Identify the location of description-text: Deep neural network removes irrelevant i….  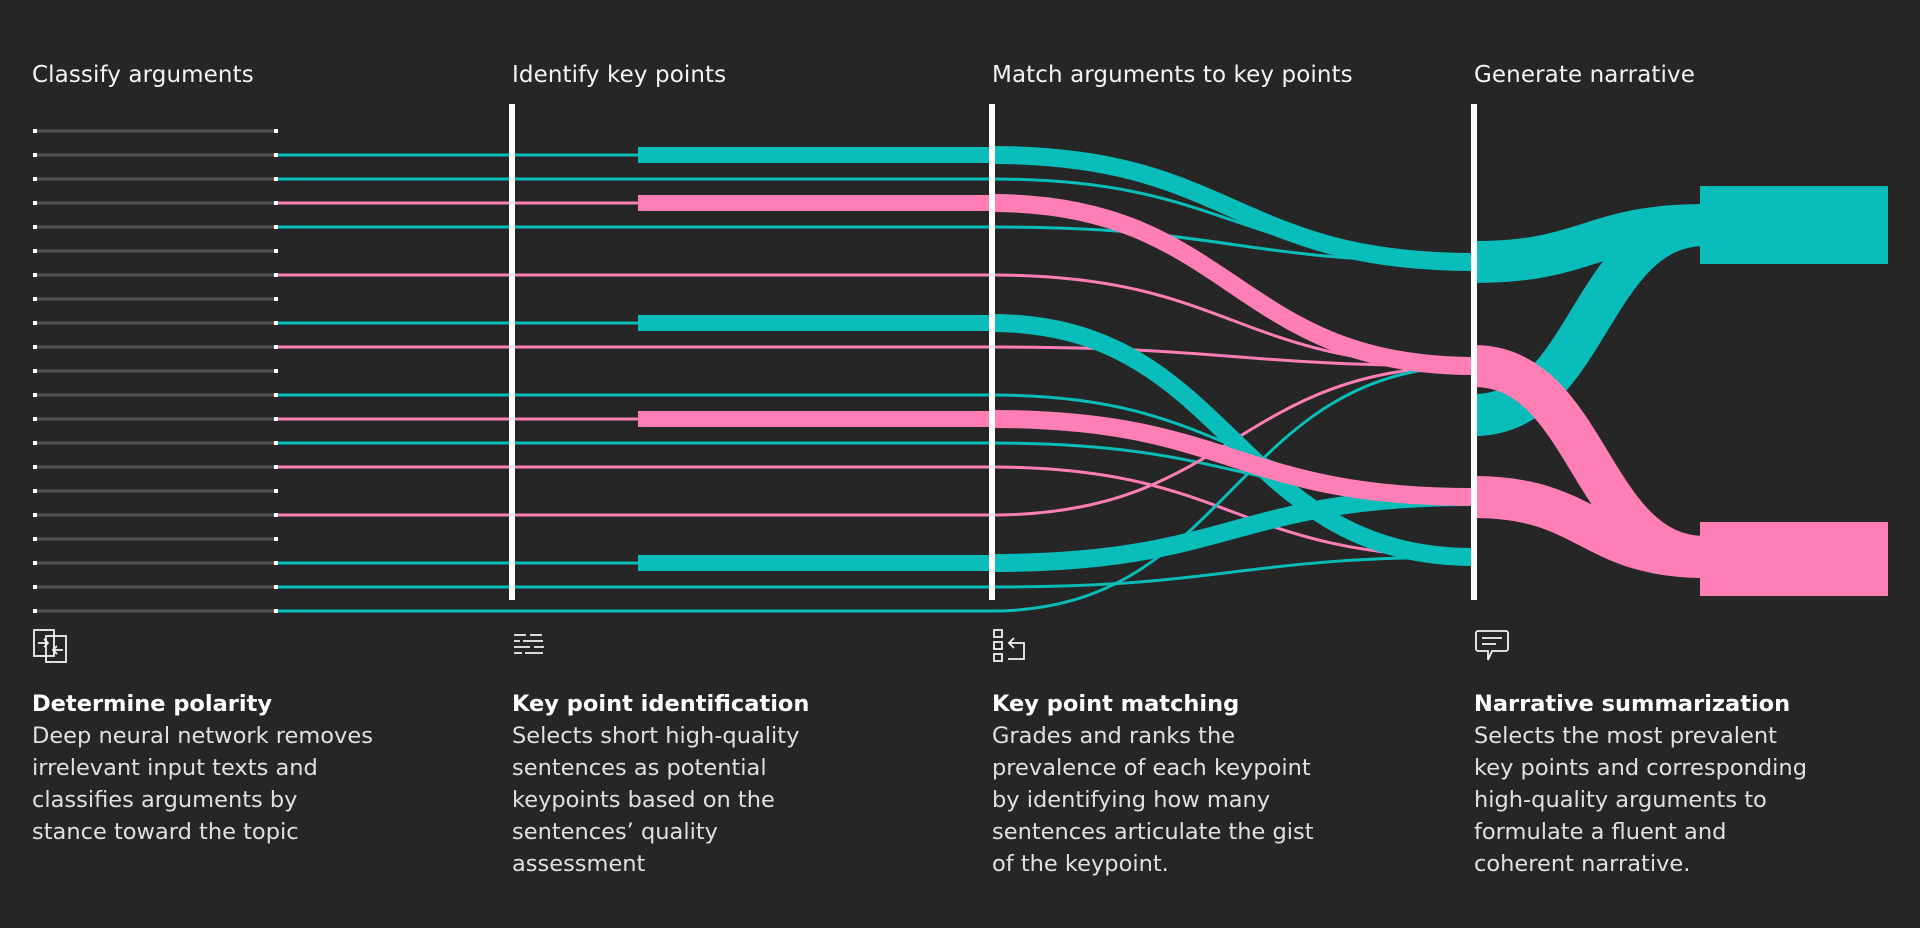
(202, 784).